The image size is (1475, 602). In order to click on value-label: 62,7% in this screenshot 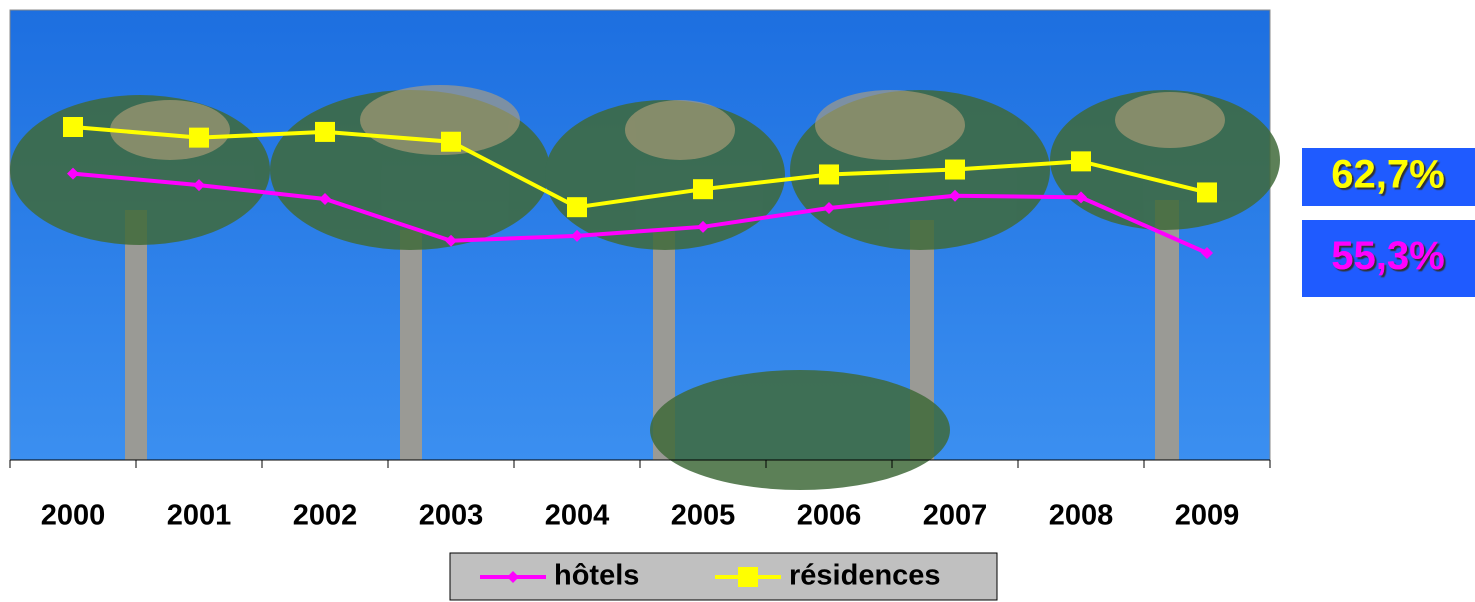, I will do `click(1387, 175)`.